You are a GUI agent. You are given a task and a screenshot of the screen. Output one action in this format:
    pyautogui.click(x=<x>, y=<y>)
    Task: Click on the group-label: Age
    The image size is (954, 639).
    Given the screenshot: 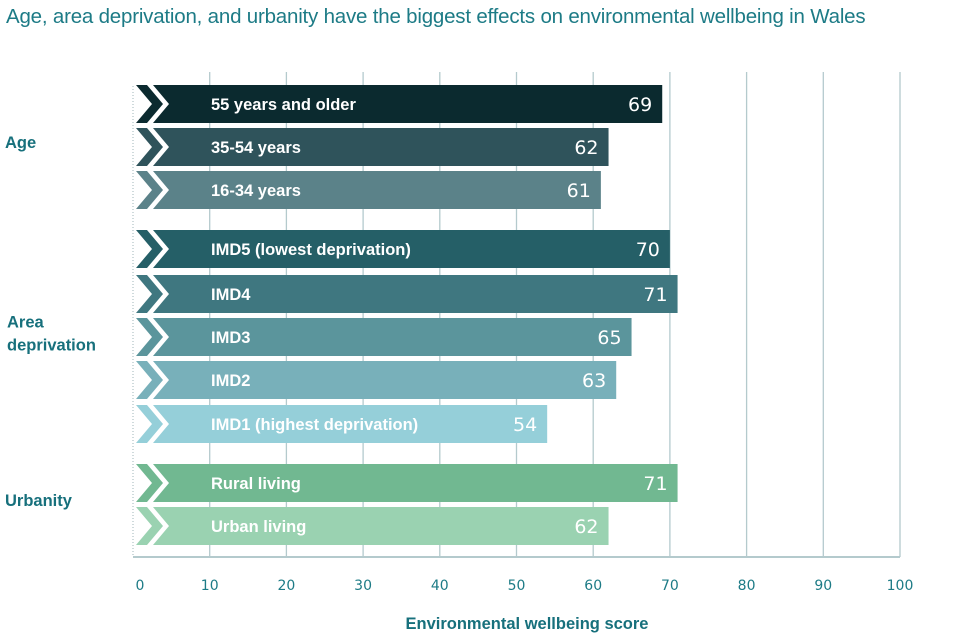 What is the action you would take?
    pyautogui.click(x=20, y=143)
    